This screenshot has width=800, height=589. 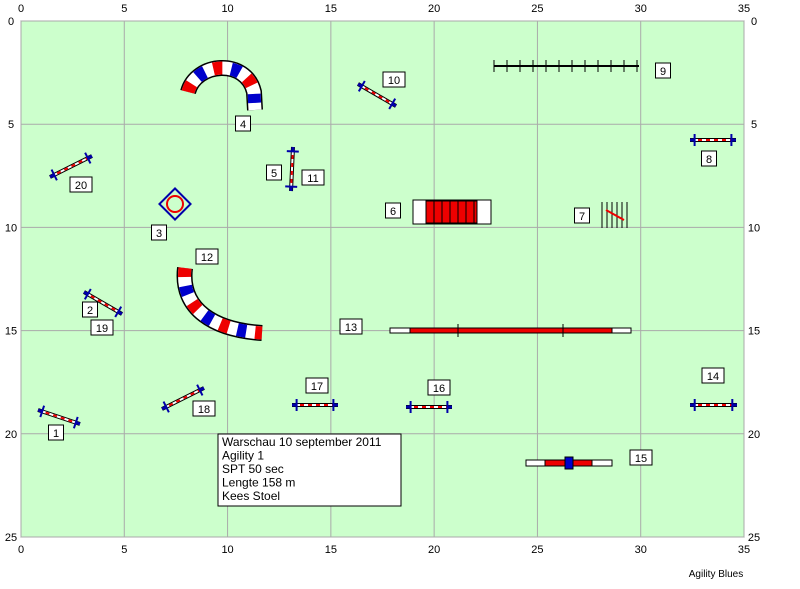 I want to click on obstacle-label: 14, so click(x=713, y=377).